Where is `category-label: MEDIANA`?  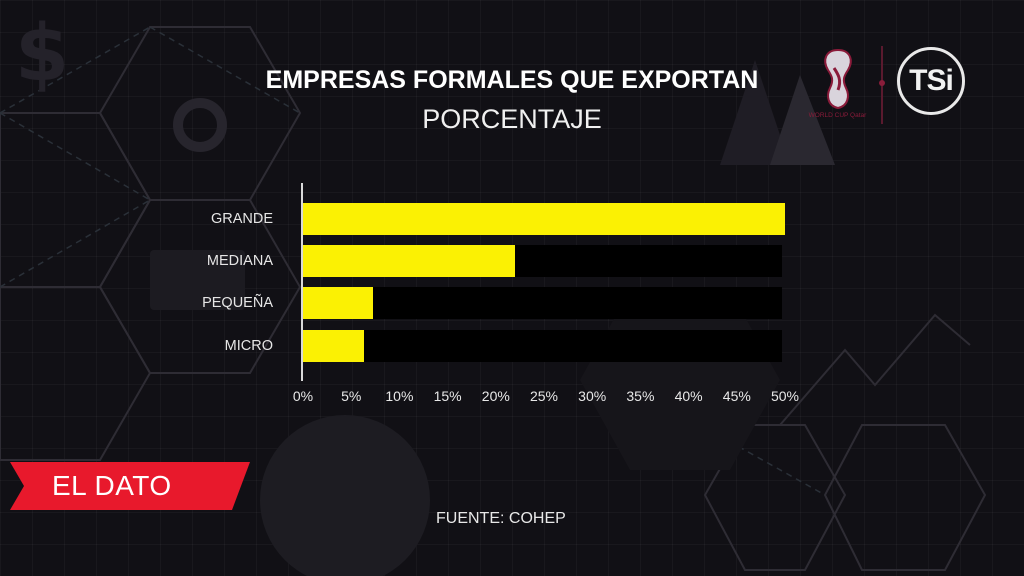 category-label: MEDIANA is located at coordinates (239, 261).